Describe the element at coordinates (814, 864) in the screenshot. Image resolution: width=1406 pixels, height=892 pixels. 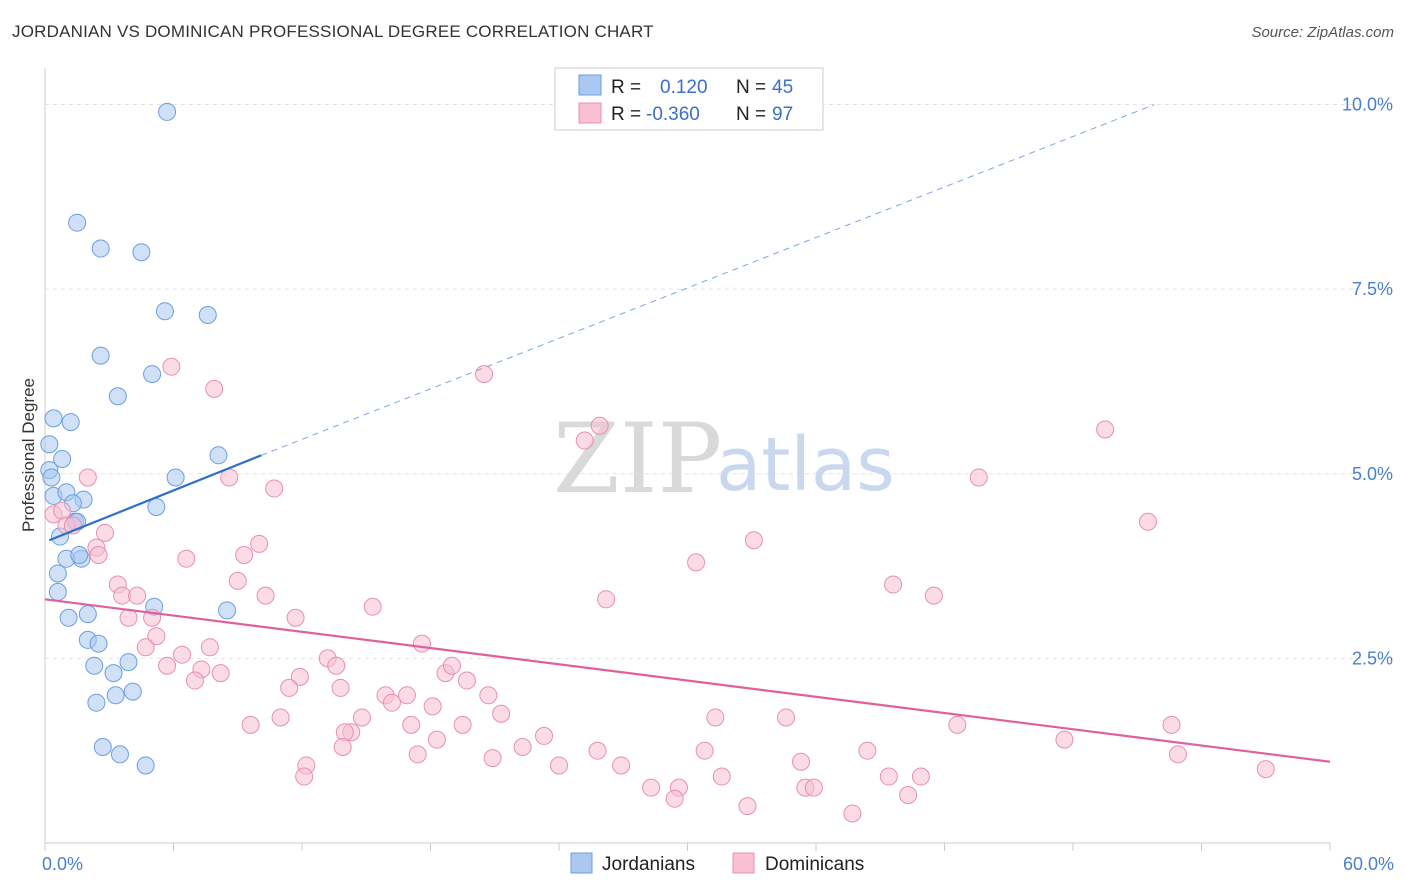
I see `series-label-dominicans: Dominicans` at that location.